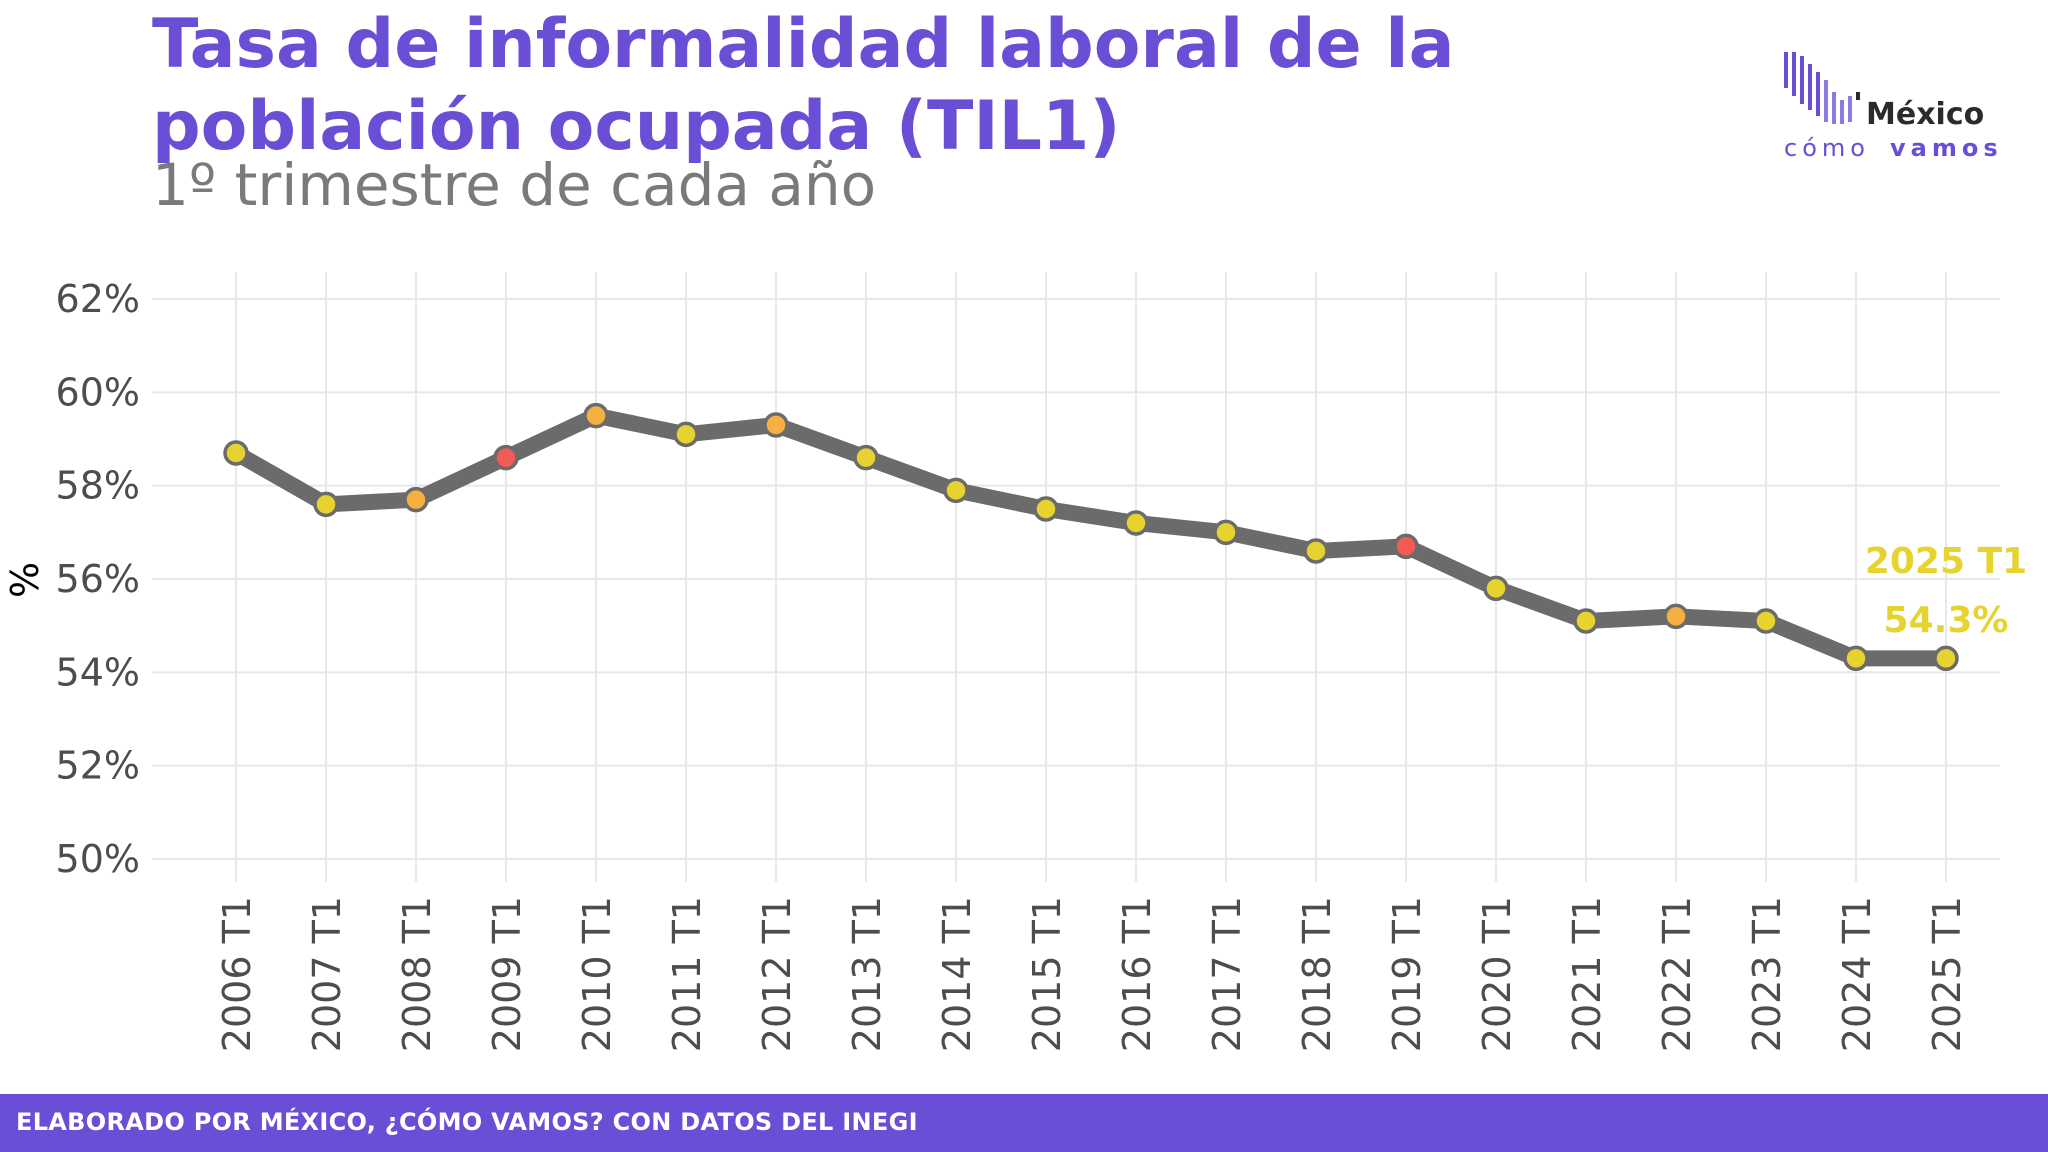 This screenshot has height=1152, width=2048. Describe the element at coordinates (1047, 974) in the screenshot. I see `x-tick-label: 2015 T1` at that location.